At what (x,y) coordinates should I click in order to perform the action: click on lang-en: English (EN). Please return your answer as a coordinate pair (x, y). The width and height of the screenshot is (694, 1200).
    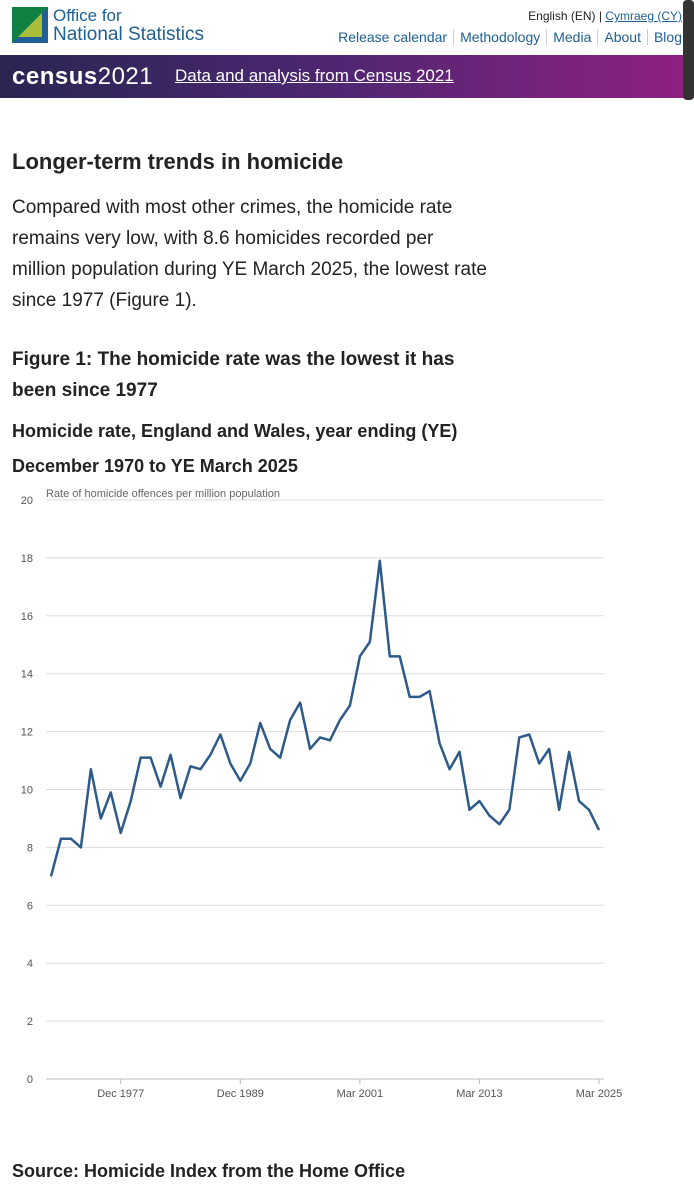
    Looking at the image, I should click on (562, 16).